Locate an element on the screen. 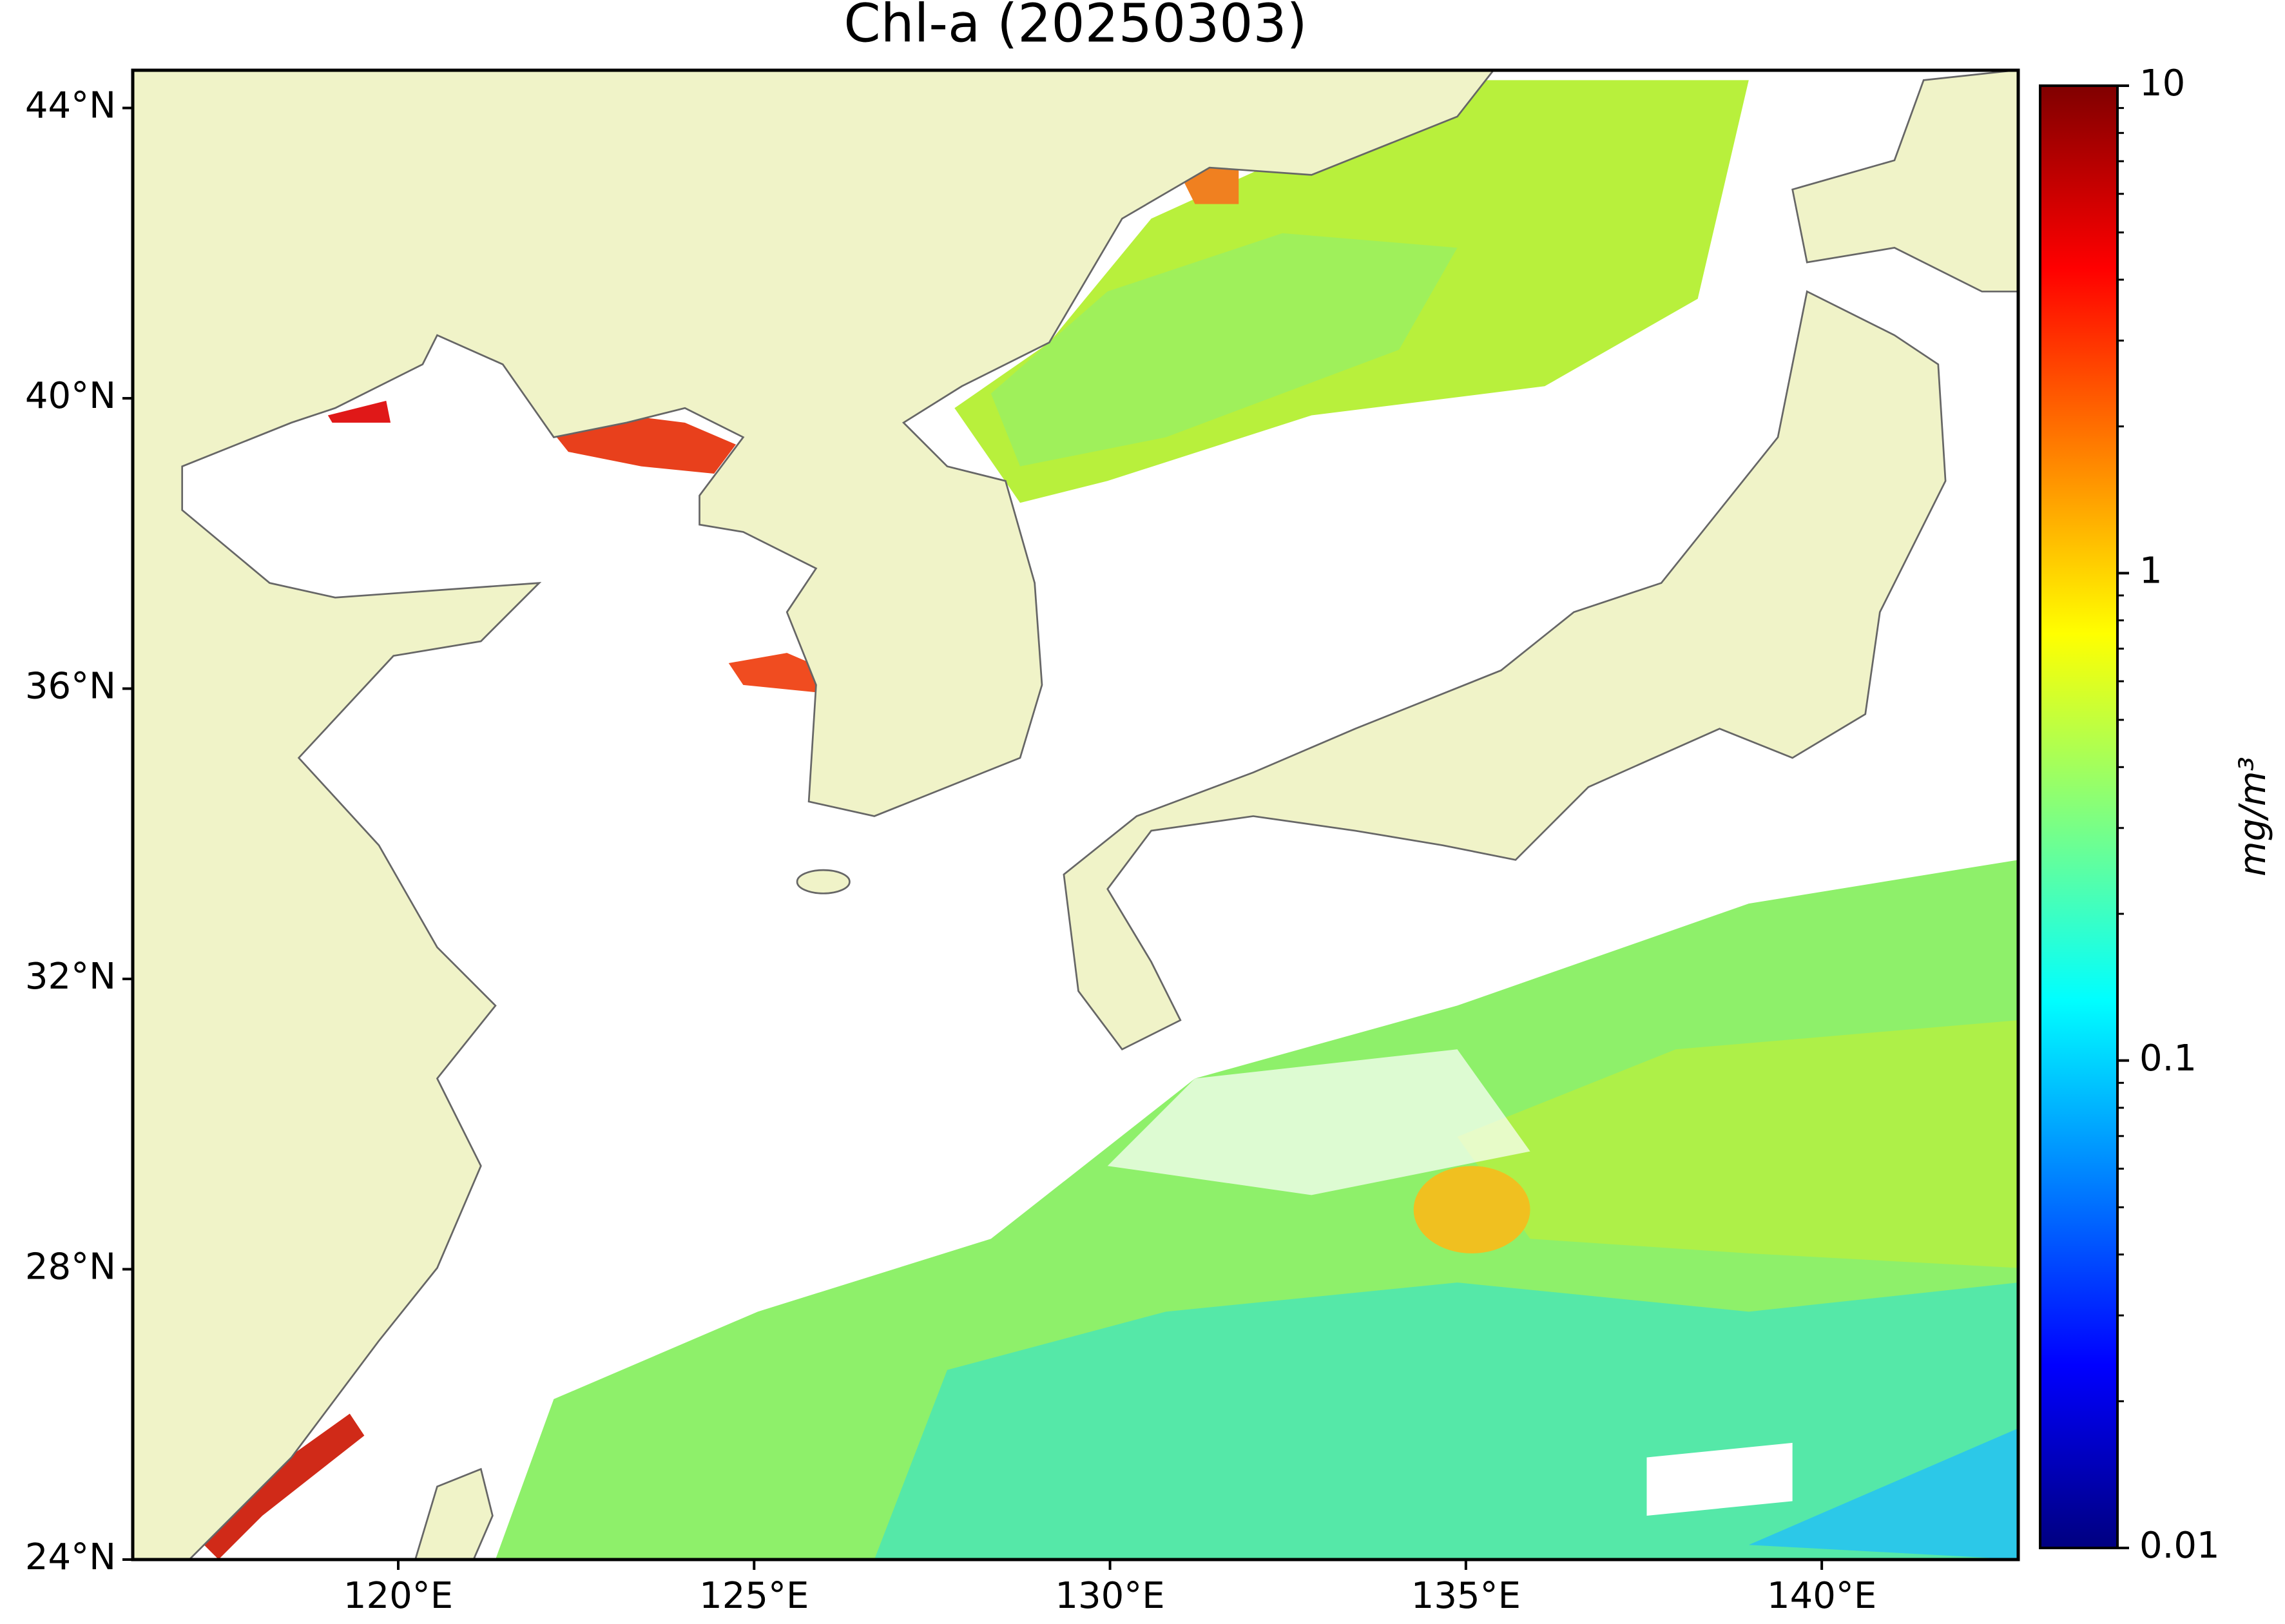  colorbar-tick-label: 10 is located at coordinates (2162, 83).